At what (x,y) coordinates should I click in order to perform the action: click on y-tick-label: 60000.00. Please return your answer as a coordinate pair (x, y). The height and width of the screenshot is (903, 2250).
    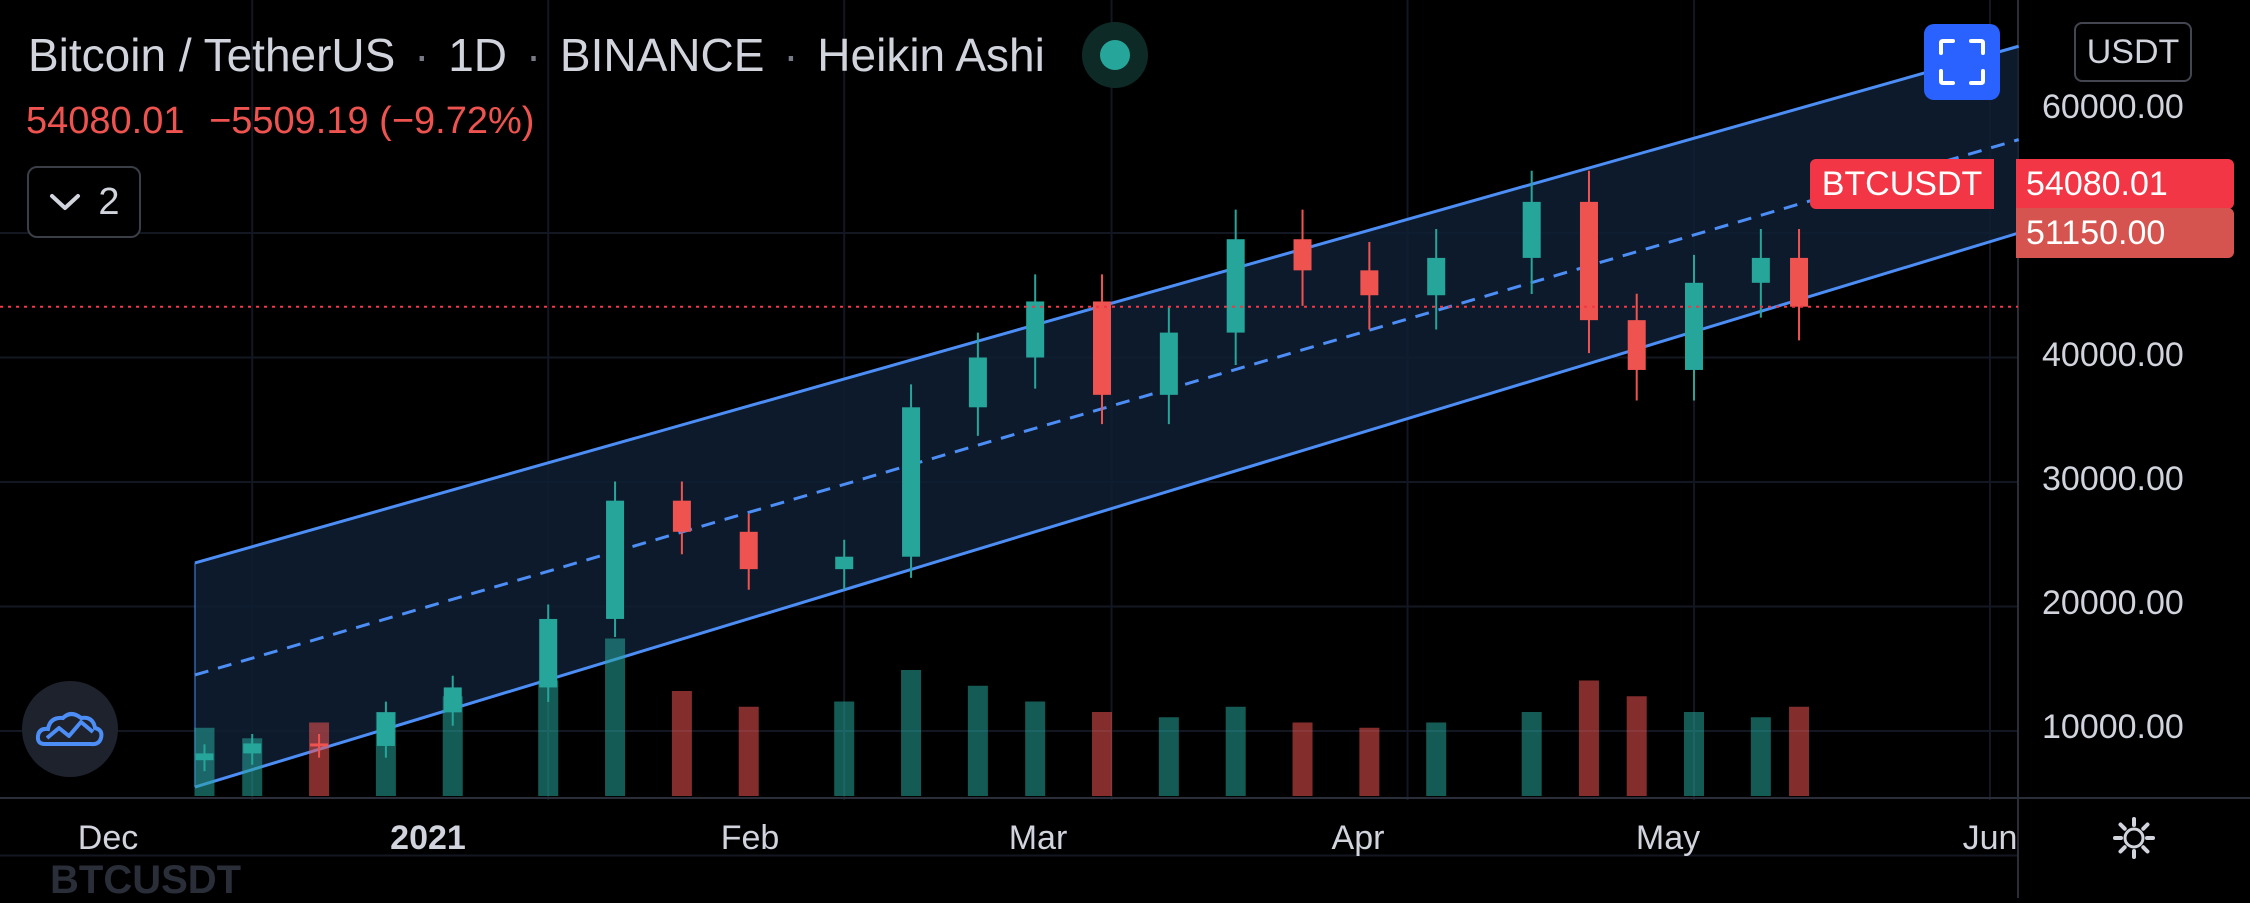
    Looking at the image, I should click on (2113, 107).